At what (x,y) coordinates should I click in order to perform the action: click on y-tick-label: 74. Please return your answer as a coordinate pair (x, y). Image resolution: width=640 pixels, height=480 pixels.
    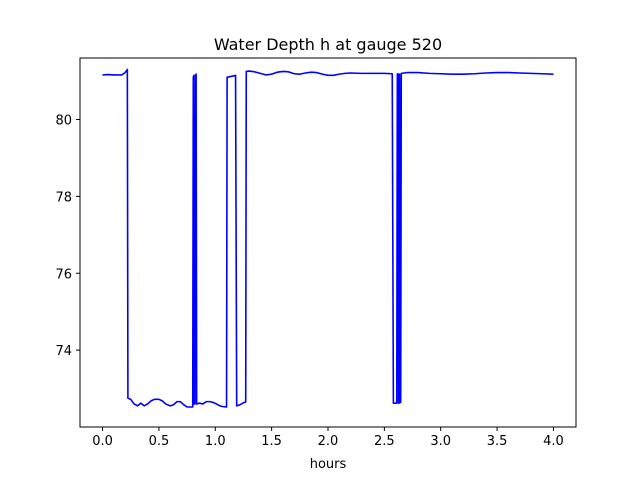
    Looking at the image, I should click on (63, 351).